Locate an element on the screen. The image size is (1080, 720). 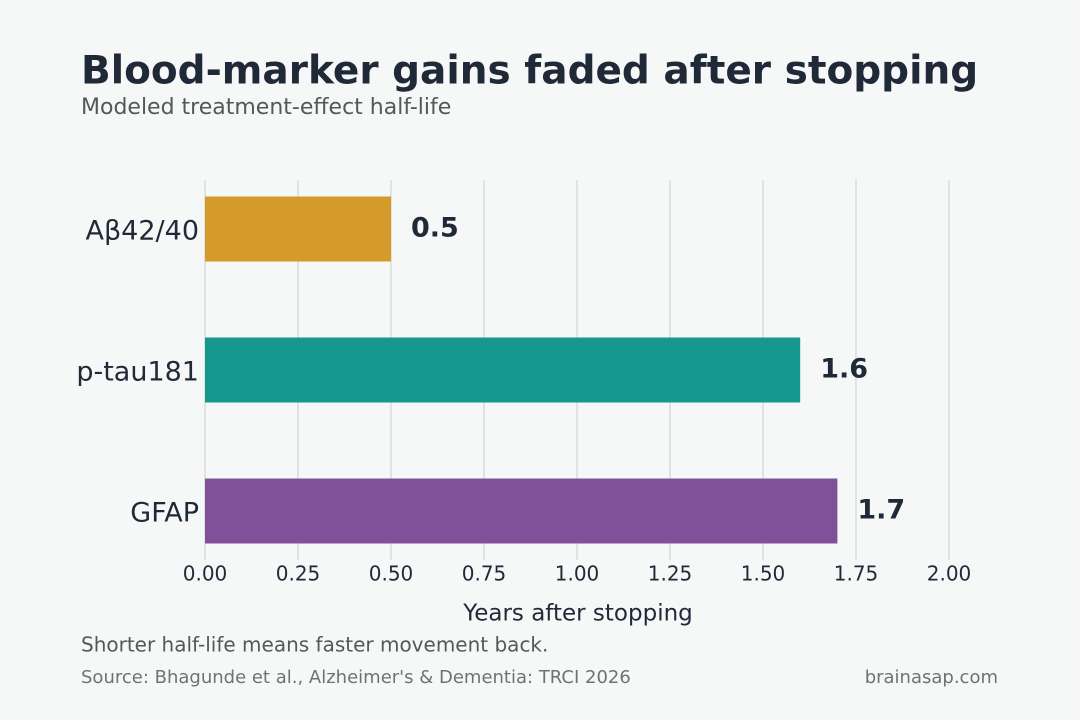
x-tick-label: 0.75 is located at coordinates (484, 574).